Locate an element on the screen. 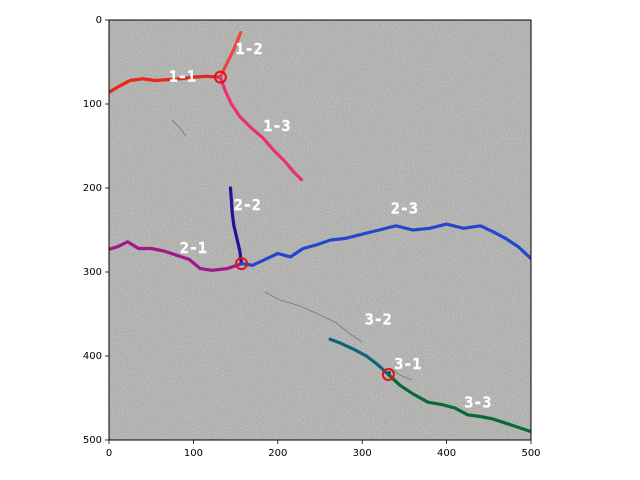  x-tick-label: 200 is located at coordinates (277, 453).